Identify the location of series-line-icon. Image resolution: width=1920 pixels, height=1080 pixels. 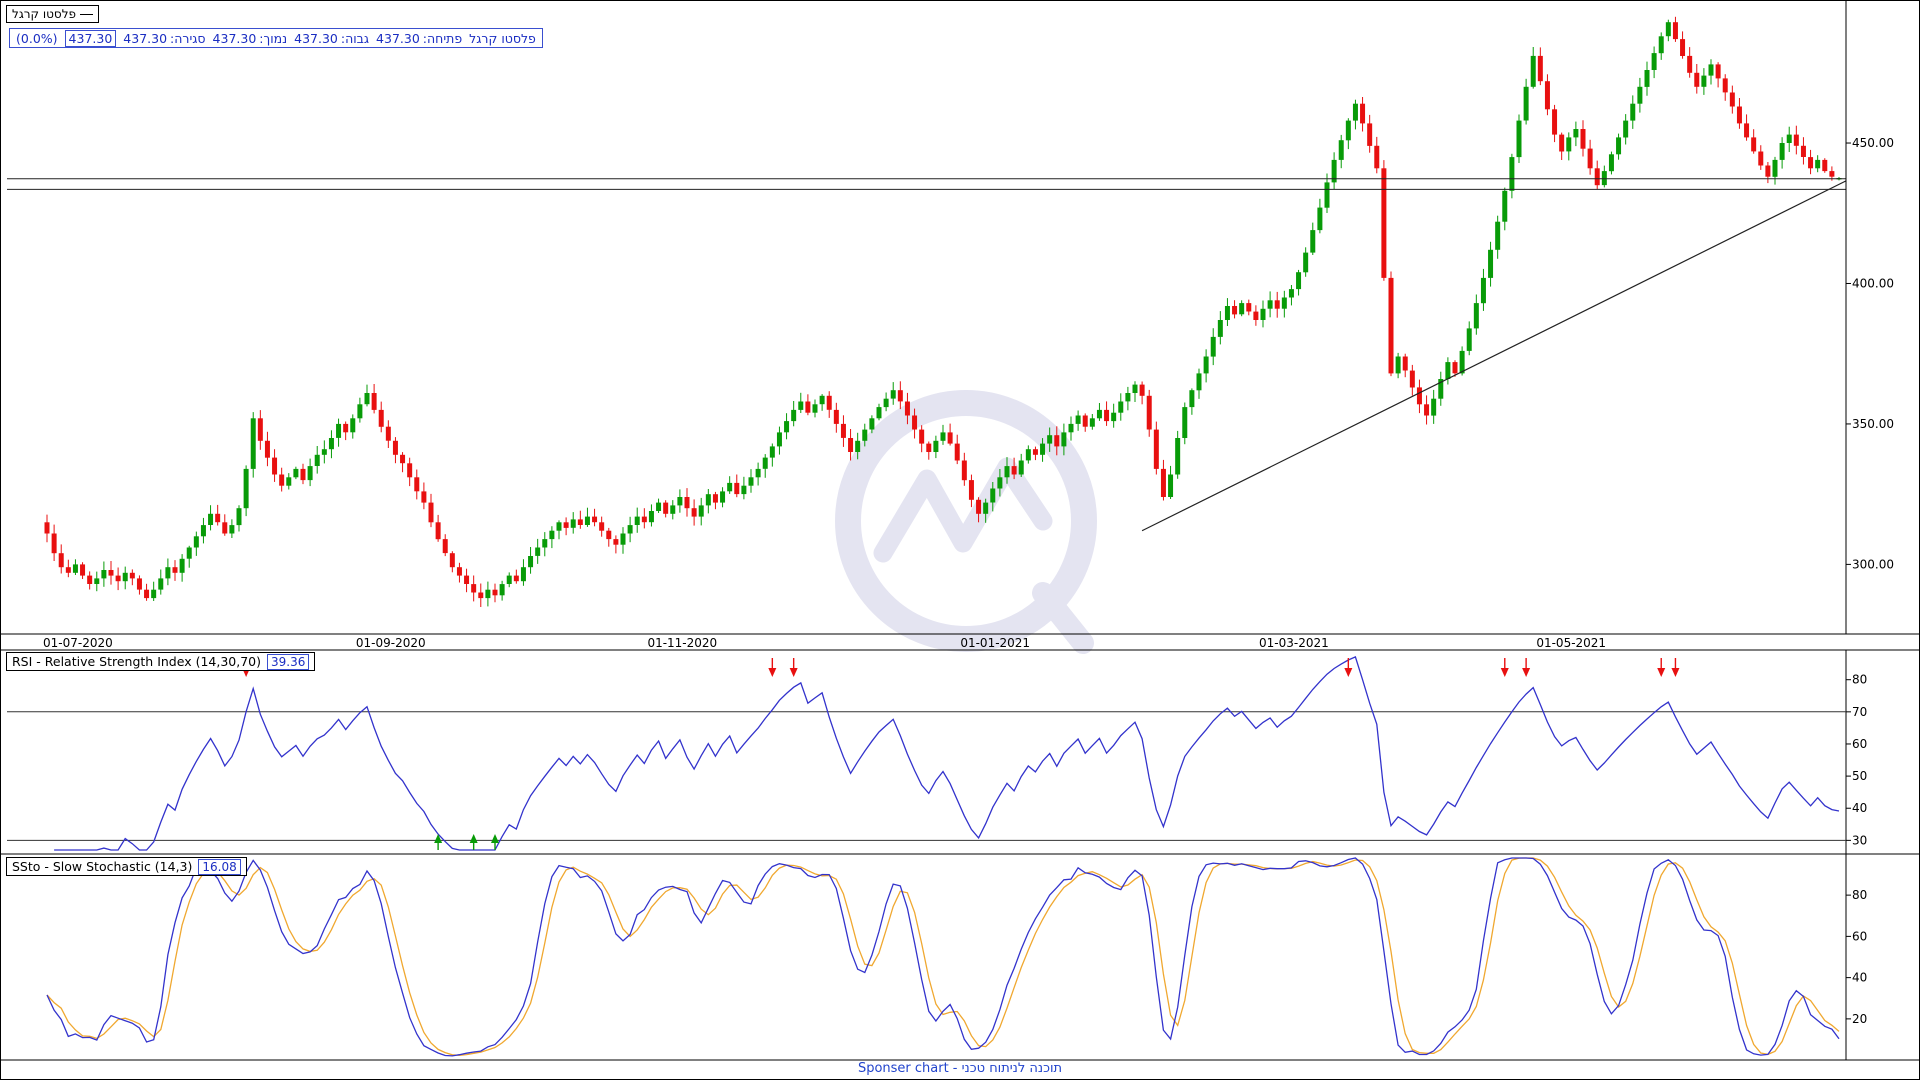
(87, 14).